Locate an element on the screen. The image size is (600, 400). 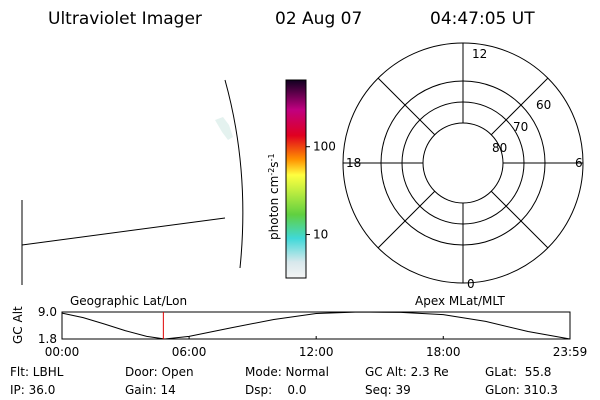
orbit-y-label: GC Alt is located at coordinates (18, 325).